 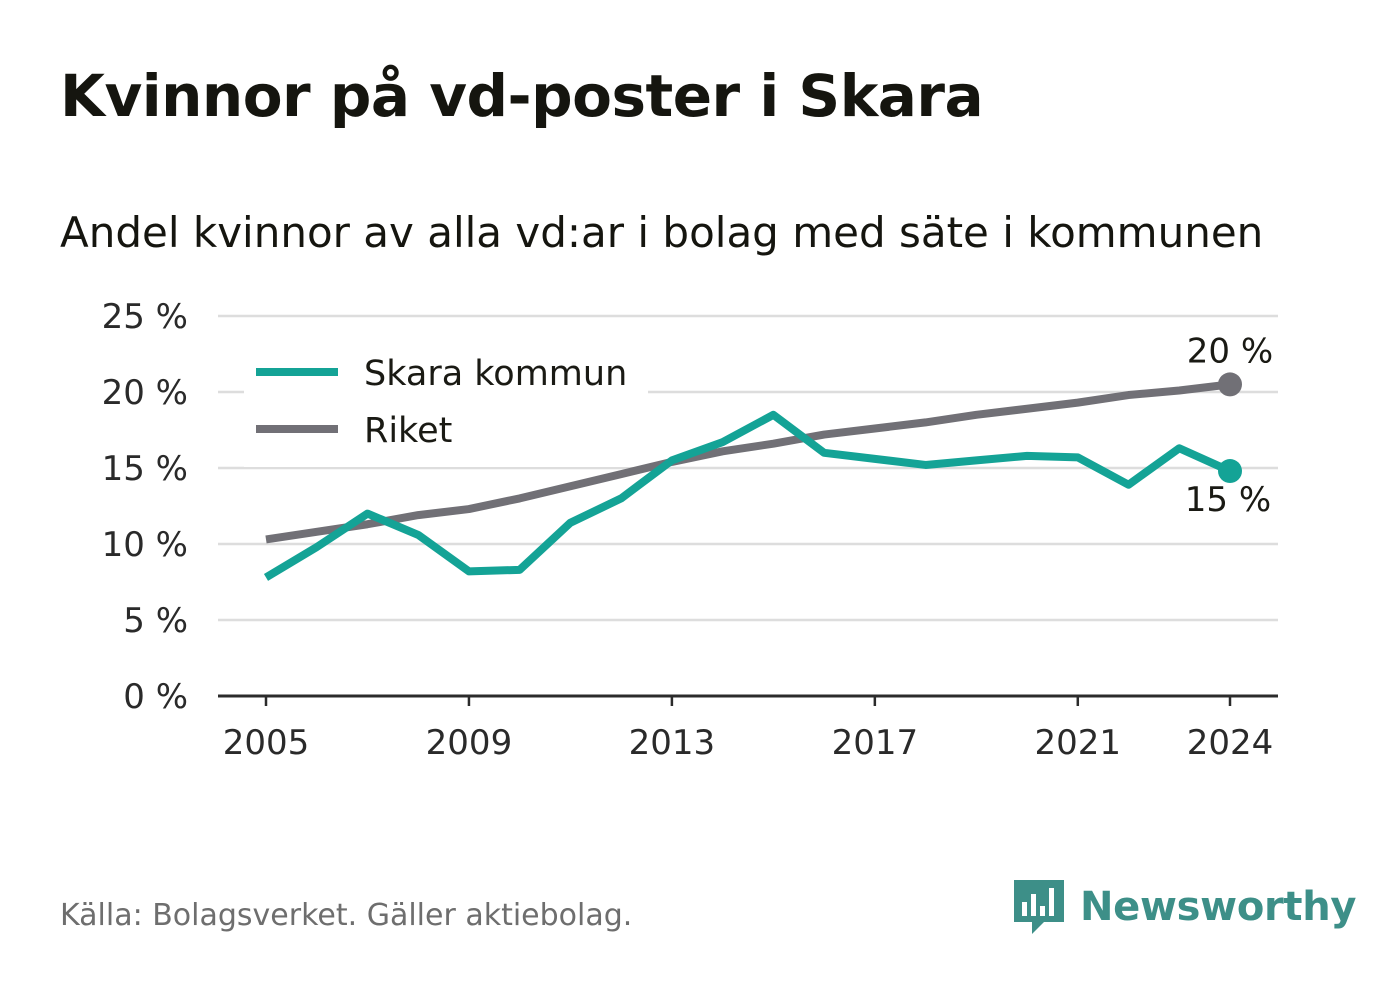 What do you see at coordinates (748, 462) in the screenshot?
I see `series-line-riket` at bounding box center [748, 462].